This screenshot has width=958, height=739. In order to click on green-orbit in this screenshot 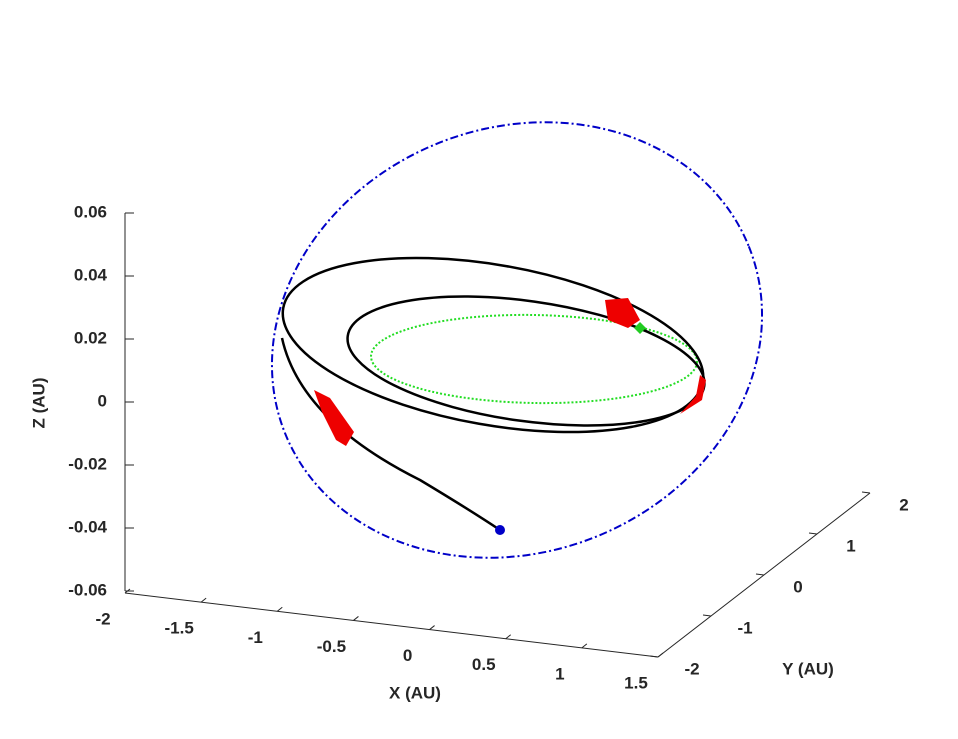, I will do `click(534, 359)`.